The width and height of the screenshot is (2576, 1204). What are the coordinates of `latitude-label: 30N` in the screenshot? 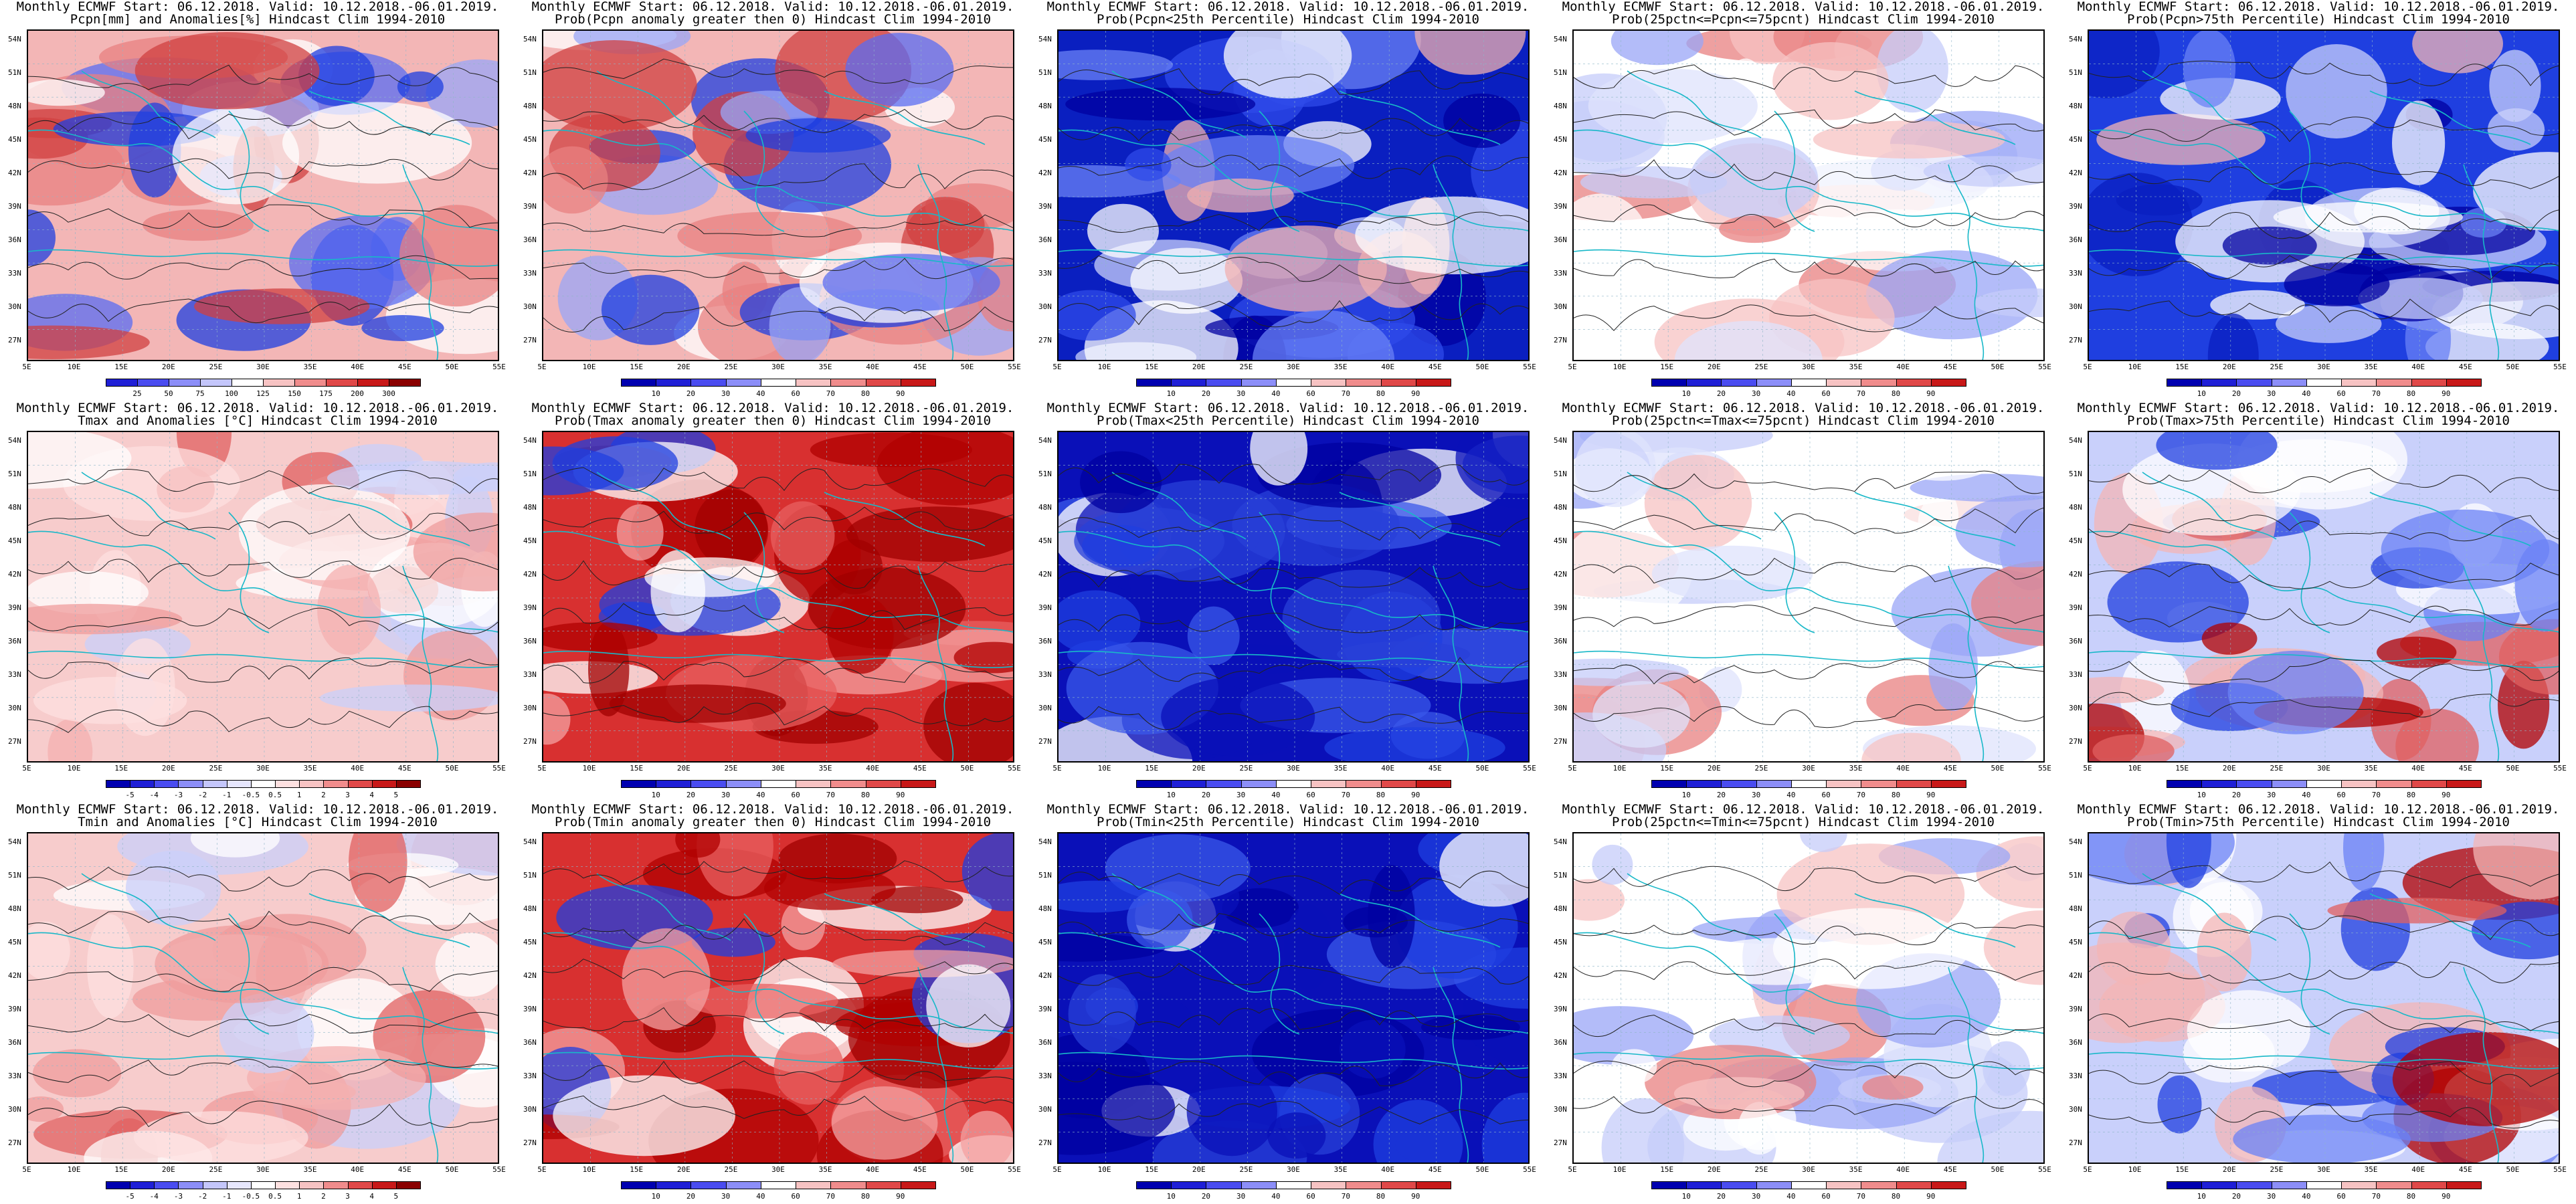 It's located at (1560, 306).